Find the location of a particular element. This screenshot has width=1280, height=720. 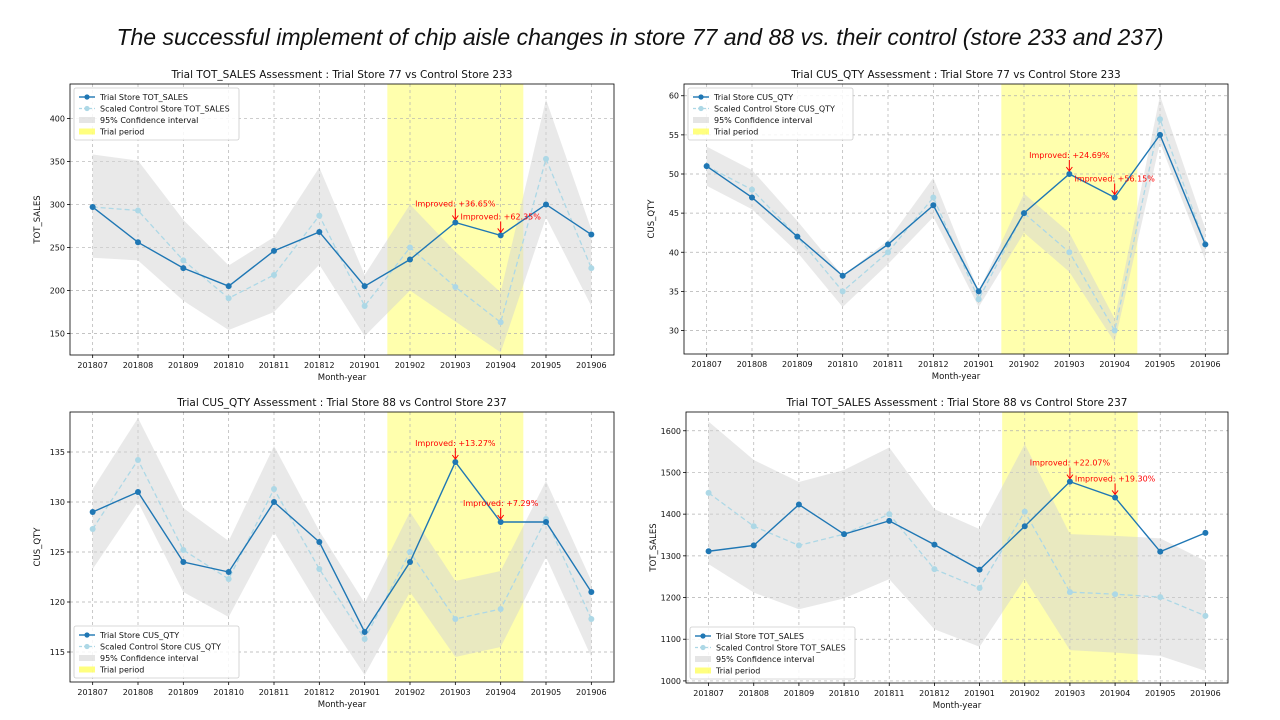

legend-label: Scaled Control Store CUS_QTY is located at coordinates (160, 647).